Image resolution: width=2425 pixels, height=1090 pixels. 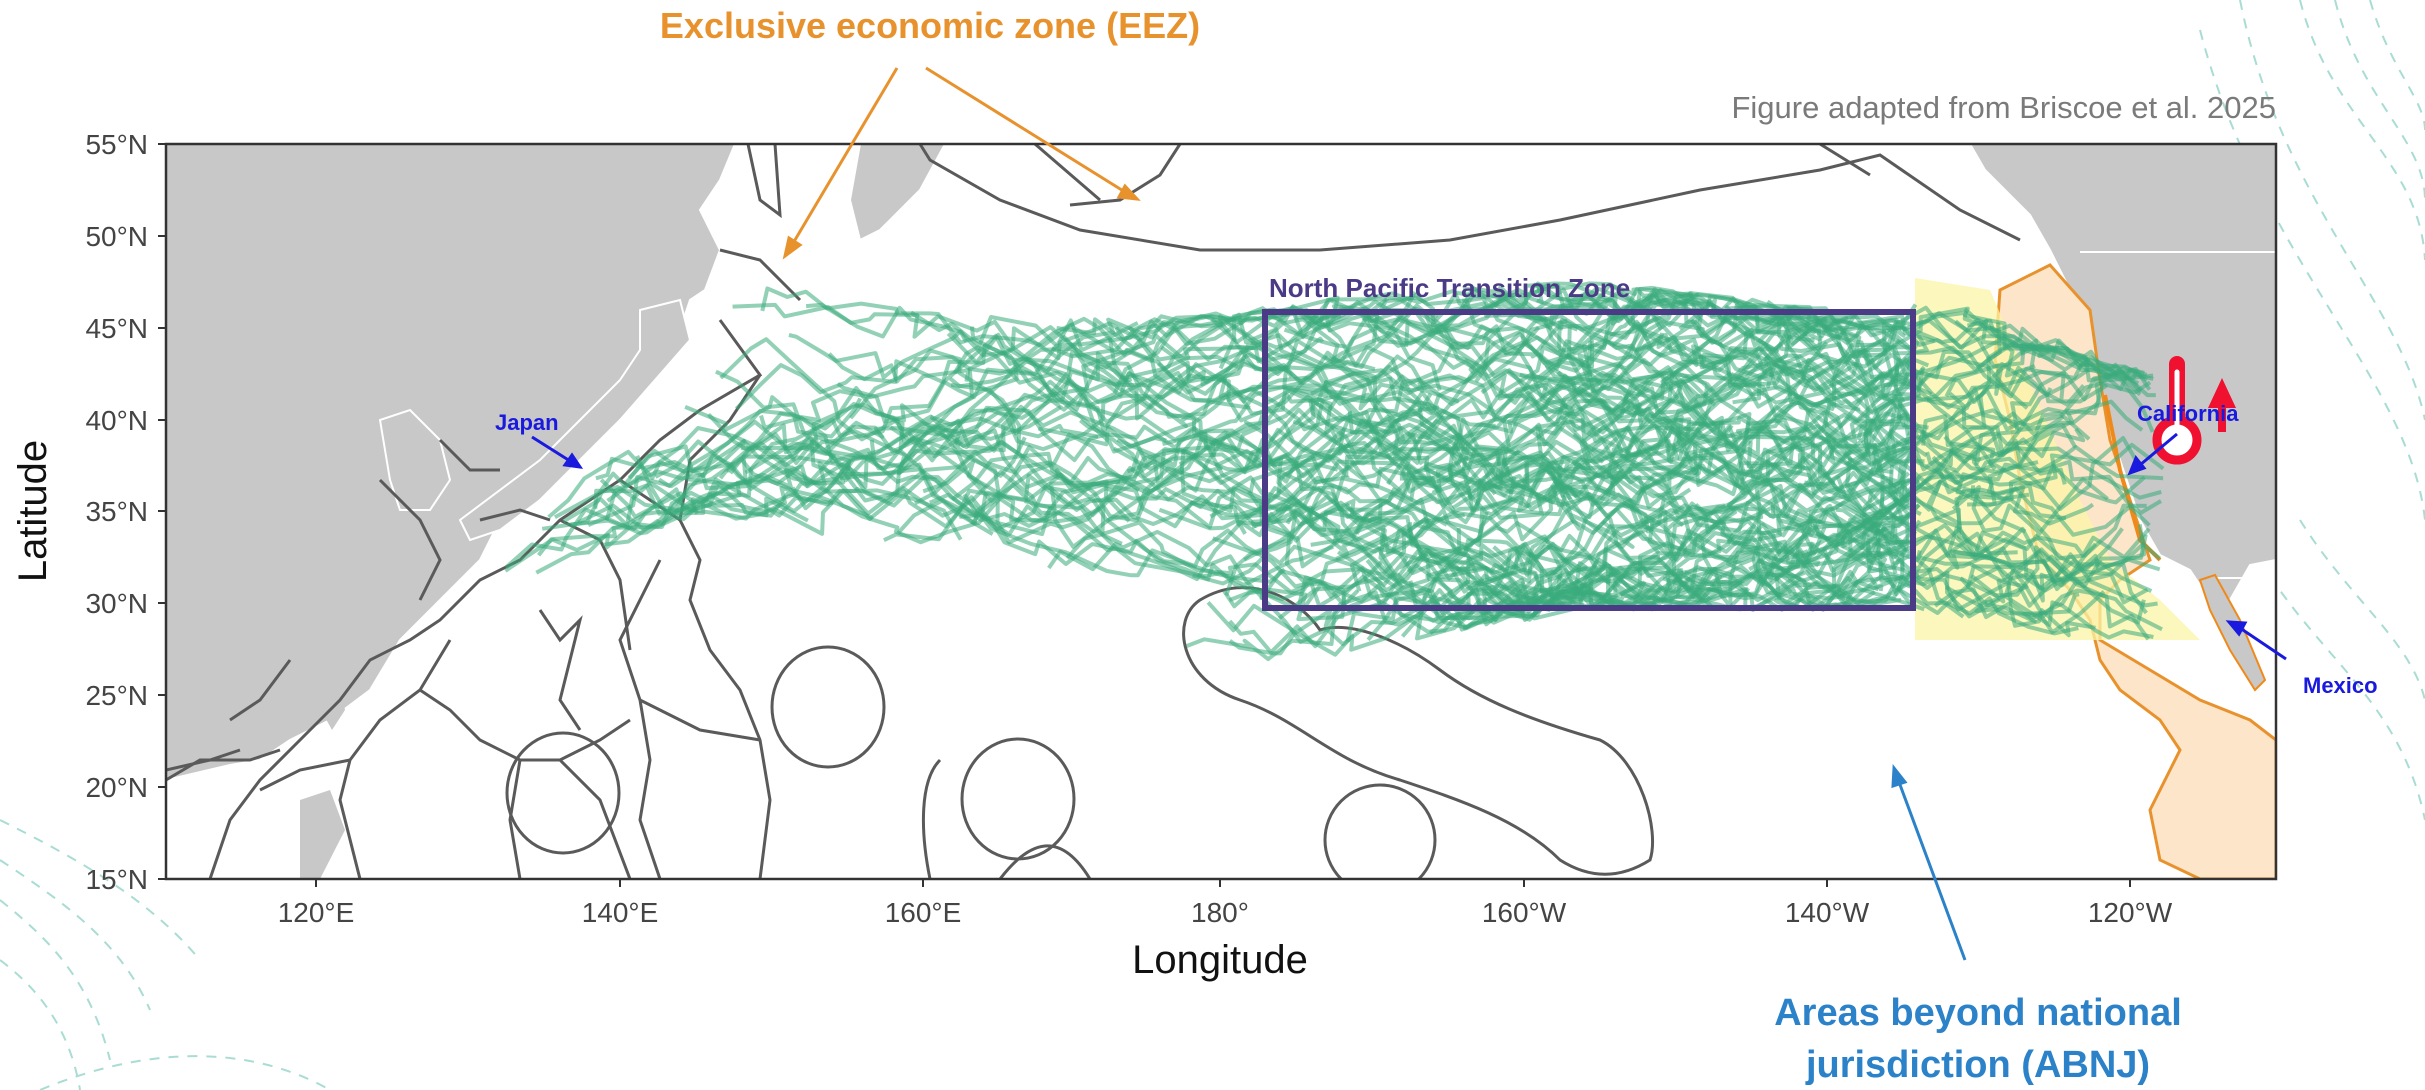 What do you see at coordinates (116, 328) in the screenshot?
I see `y-tick-label: 45°N` at bounding box center [116, 328].